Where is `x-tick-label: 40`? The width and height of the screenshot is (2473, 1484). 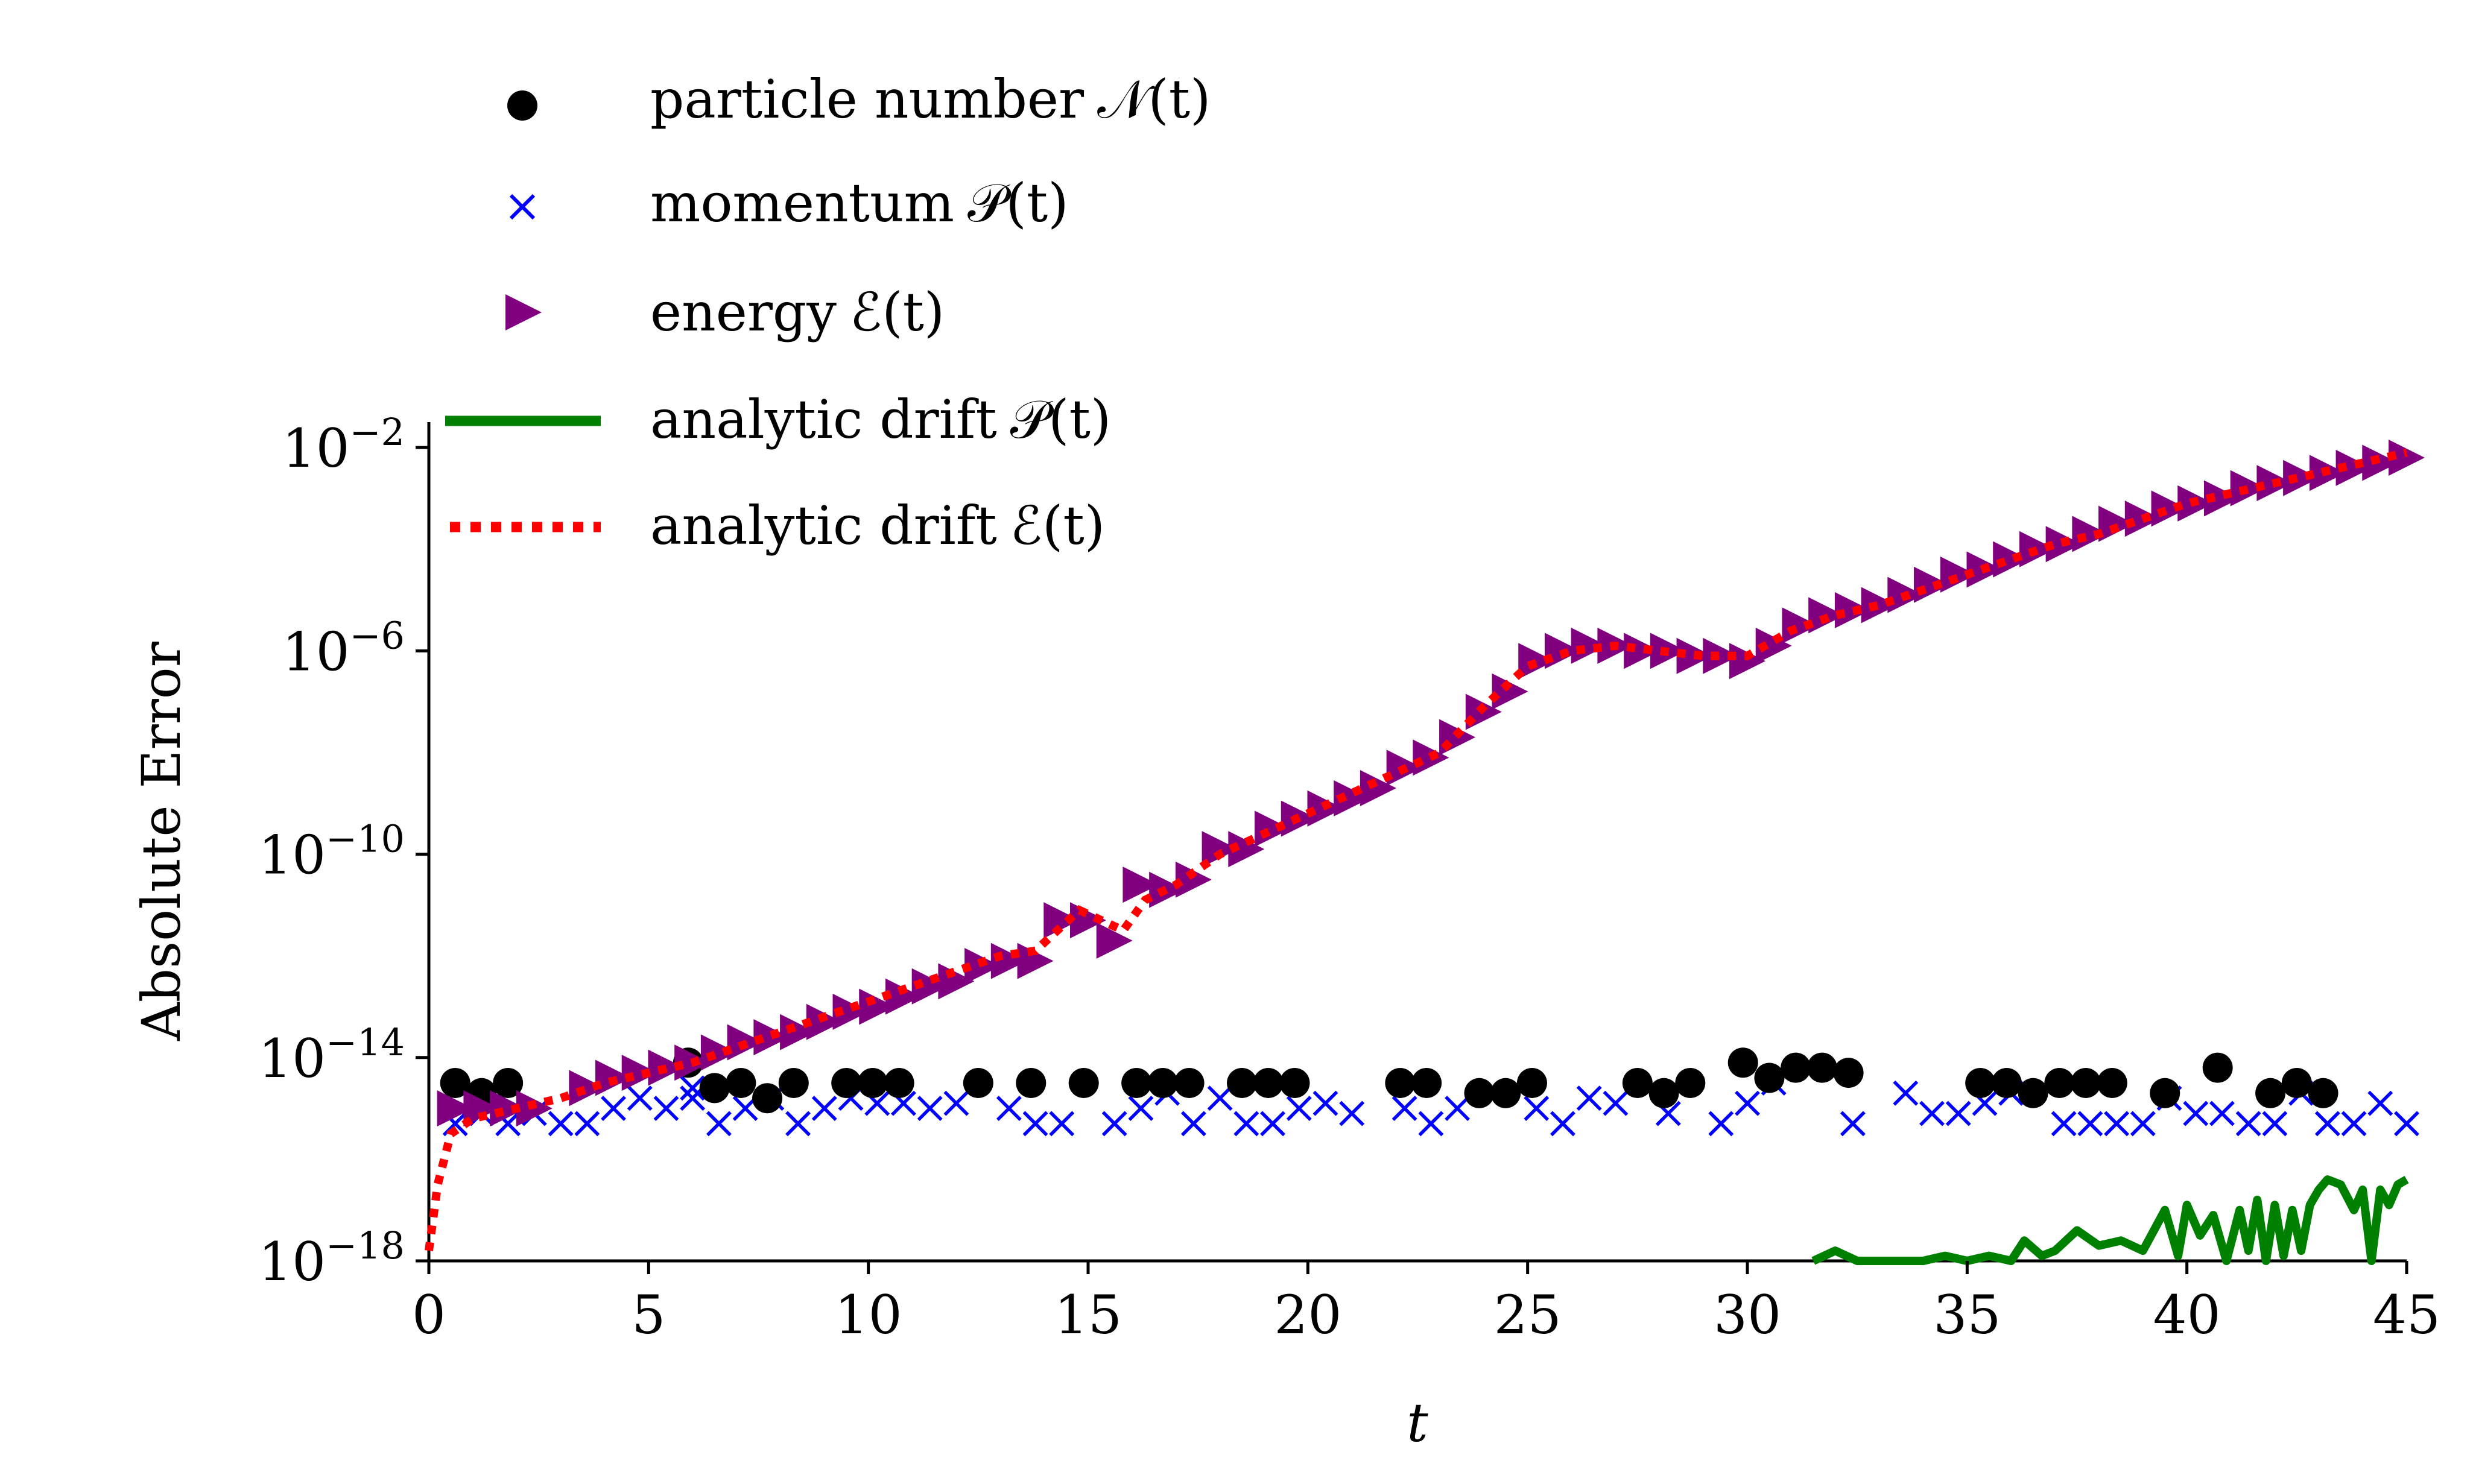
x-tick-label: 40 is located at coordinates (2187, 1315).